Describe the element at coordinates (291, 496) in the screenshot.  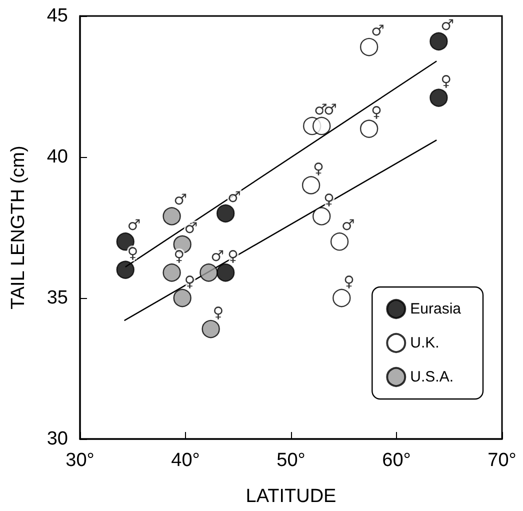
I see `x-axis-title: LATITUDE` at that location.